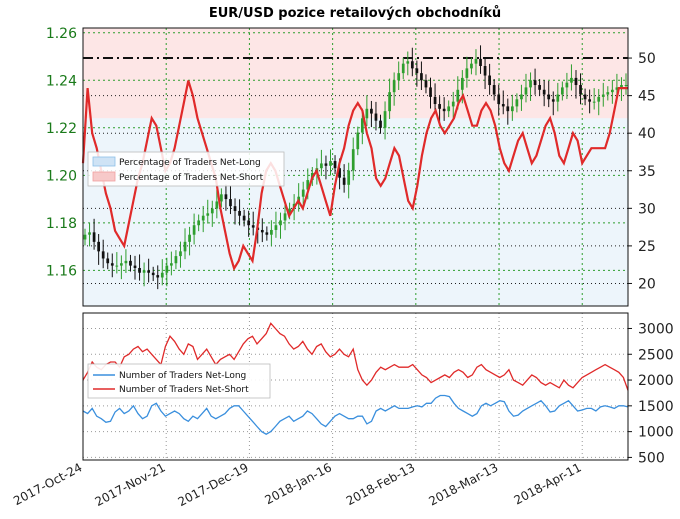  I want to click on percent-axis: 20 25 30 35 40 45 50, so click(642, 171).